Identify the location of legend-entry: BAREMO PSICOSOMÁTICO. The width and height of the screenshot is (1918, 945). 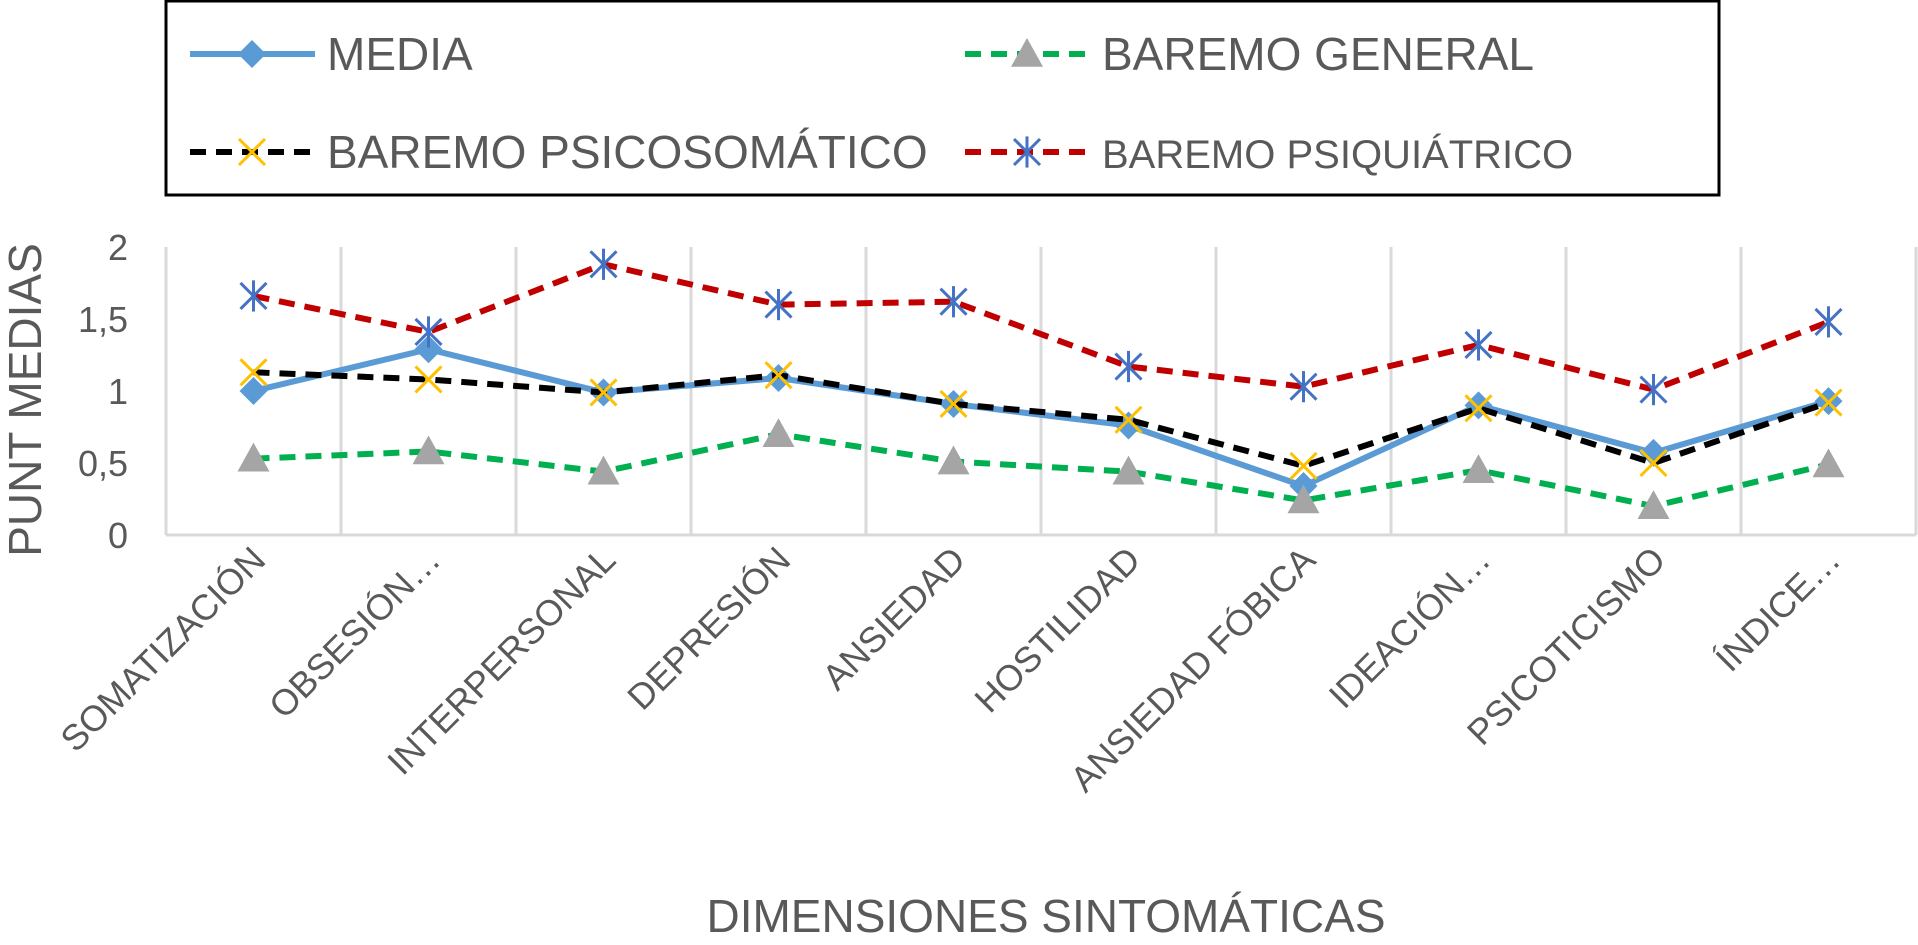
(559, 152).